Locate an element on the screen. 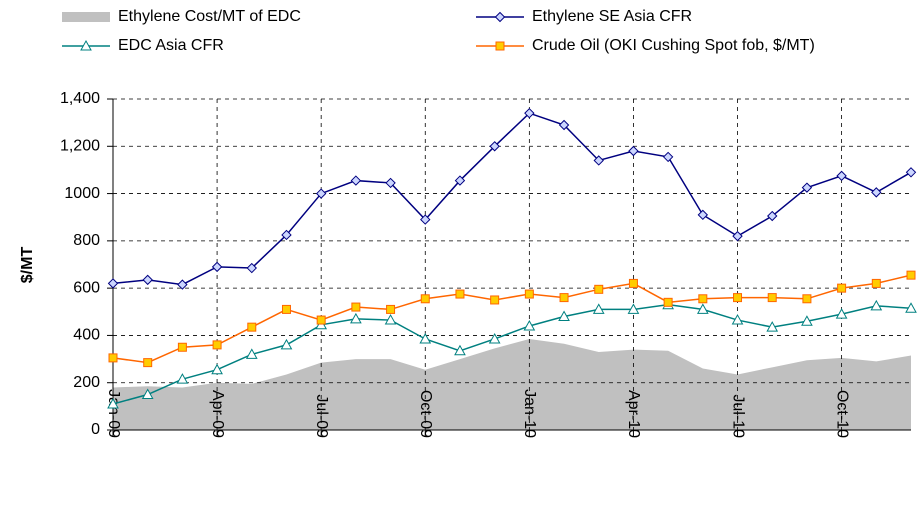  legend-swatch is located at coordinates (86, 17).